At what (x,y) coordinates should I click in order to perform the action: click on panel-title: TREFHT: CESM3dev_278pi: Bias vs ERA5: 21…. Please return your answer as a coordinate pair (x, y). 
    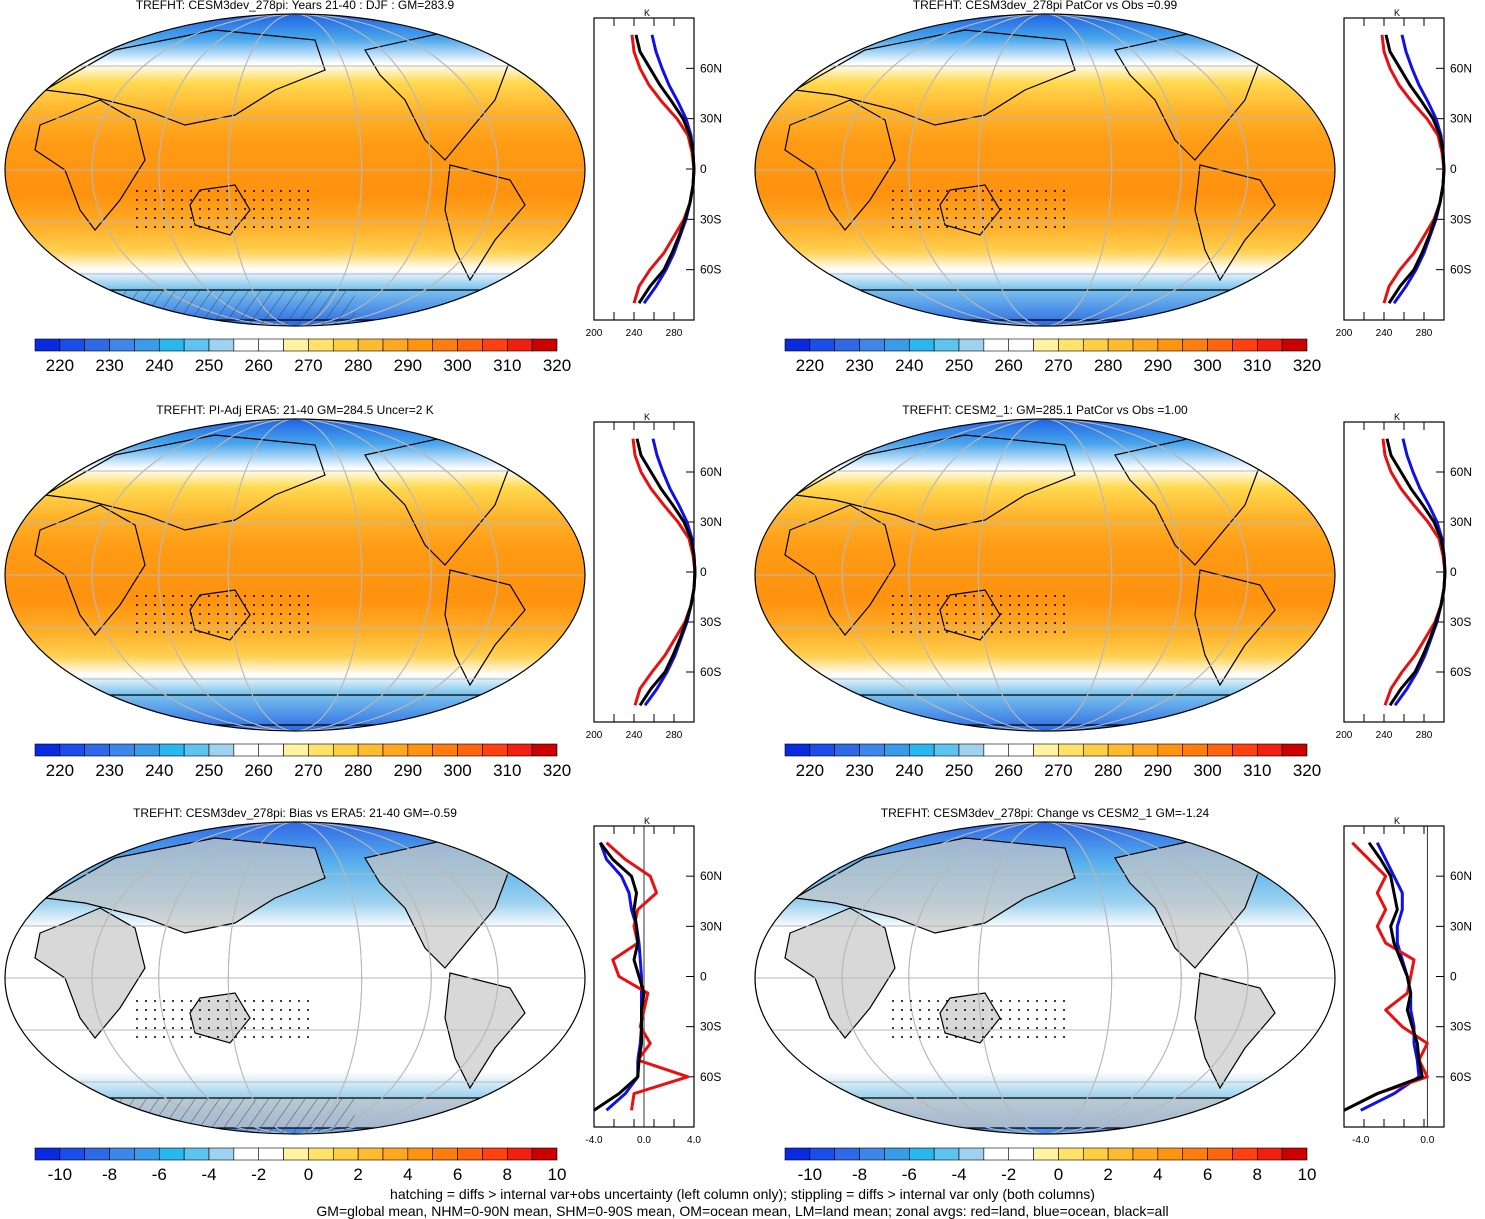
    Looking at the image, I should click on (295, 813).